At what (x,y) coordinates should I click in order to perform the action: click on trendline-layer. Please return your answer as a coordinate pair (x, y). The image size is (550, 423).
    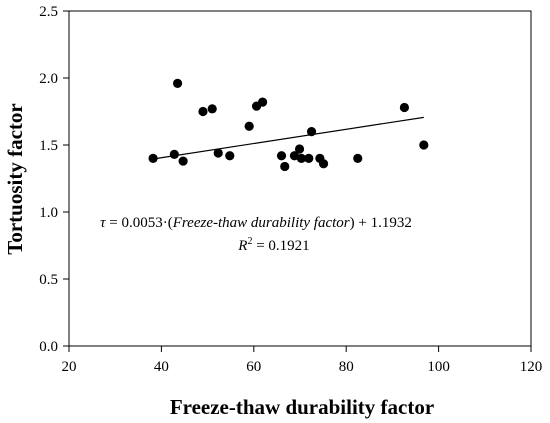
    Looking at the image, I should click on (288, 138).